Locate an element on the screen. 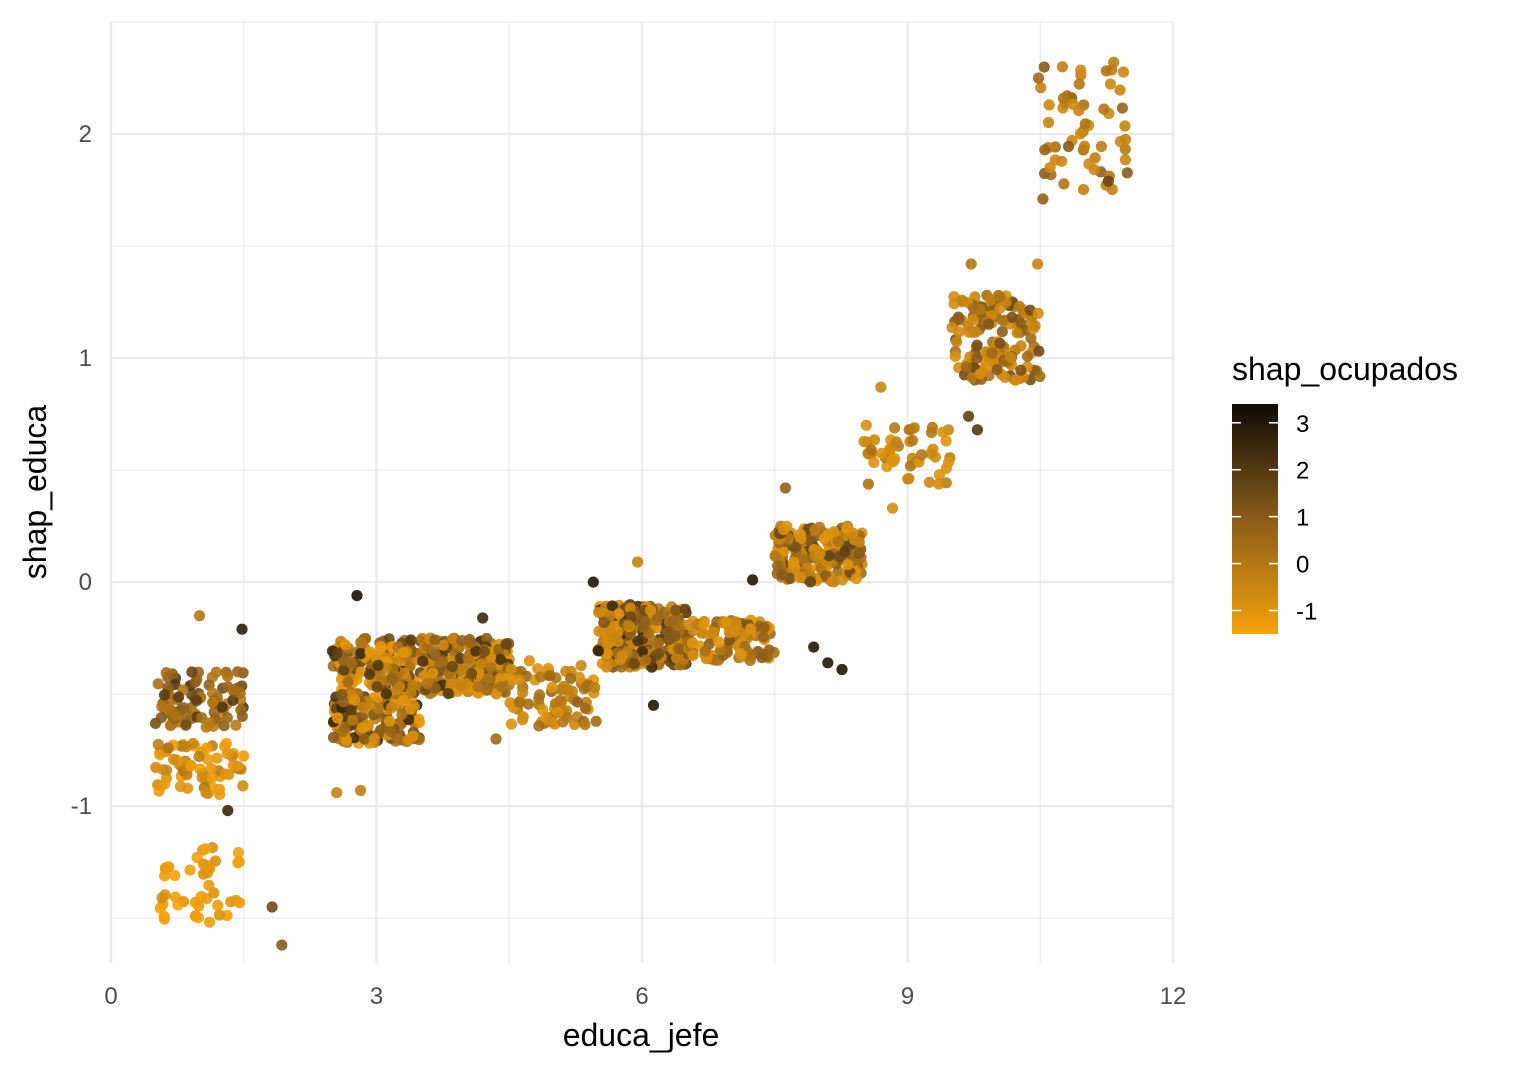 The height and width of the screenshot is (1075, 1536). legend-tick-label: 0 is located at coordinates (1302, 565).